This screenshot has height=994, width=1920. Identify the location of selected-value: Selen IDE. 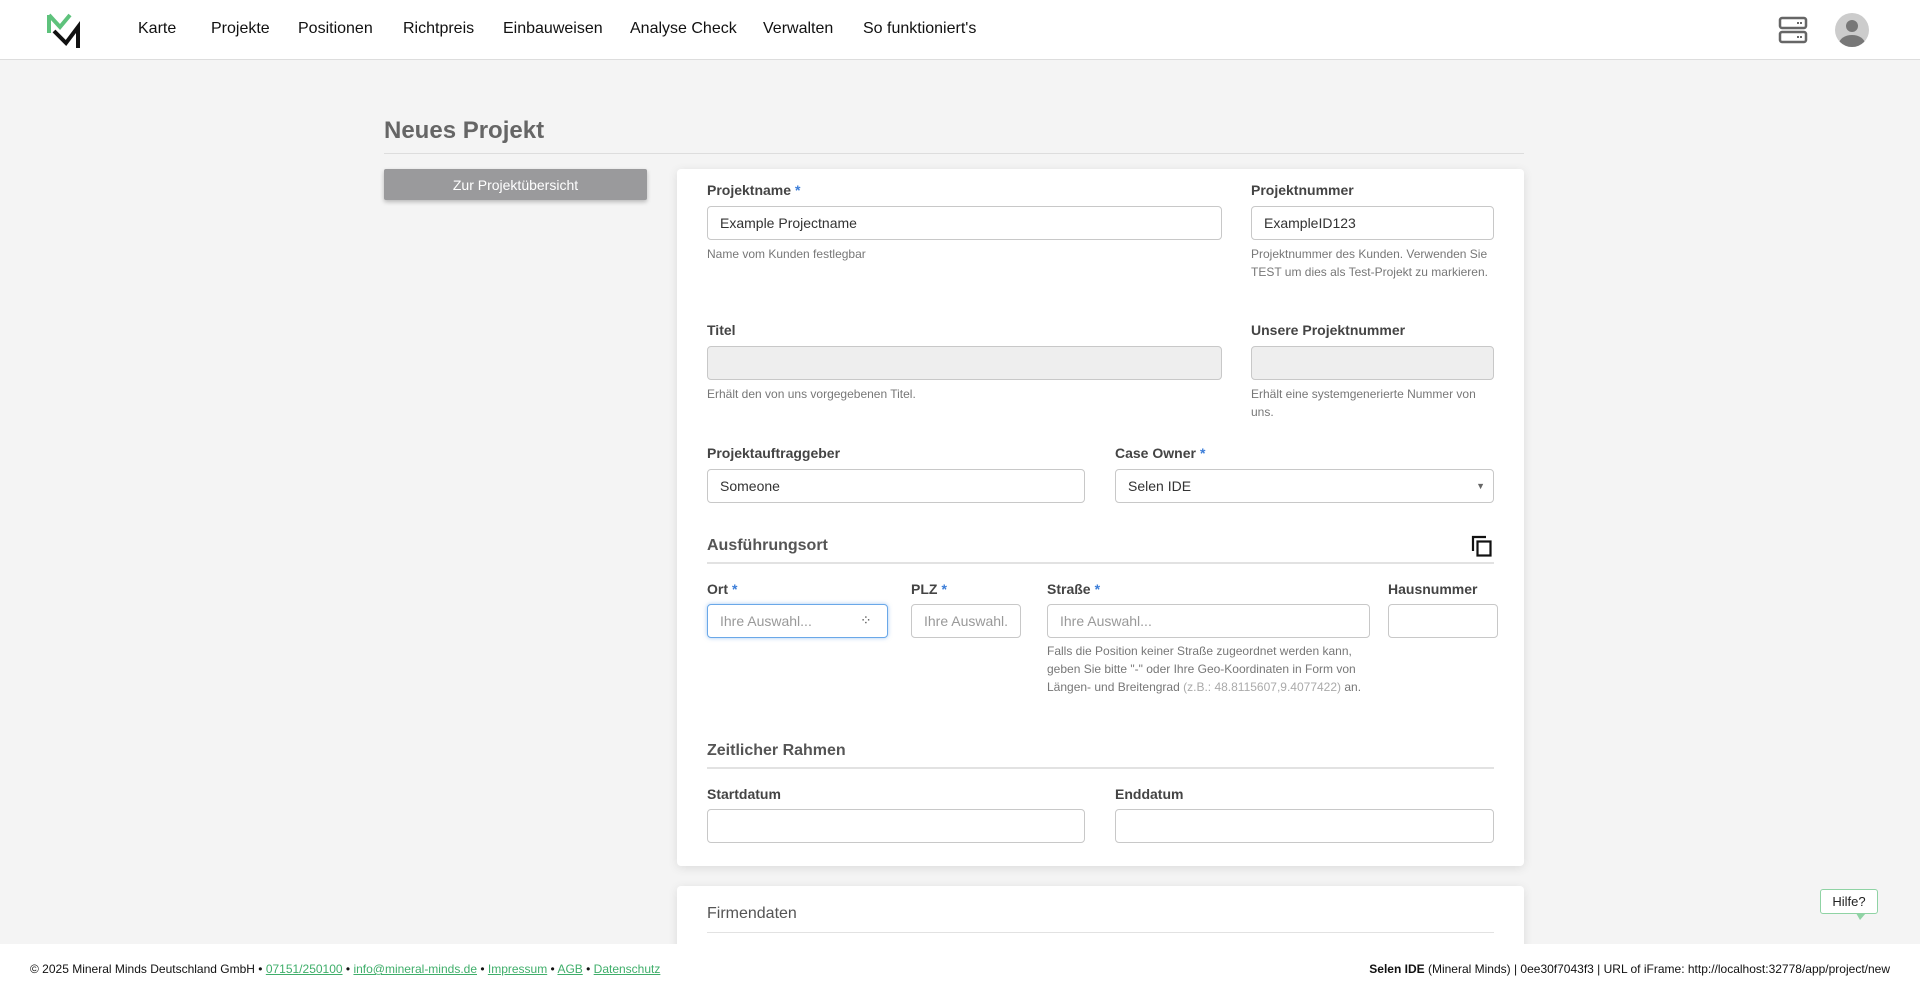
(1160, 486).